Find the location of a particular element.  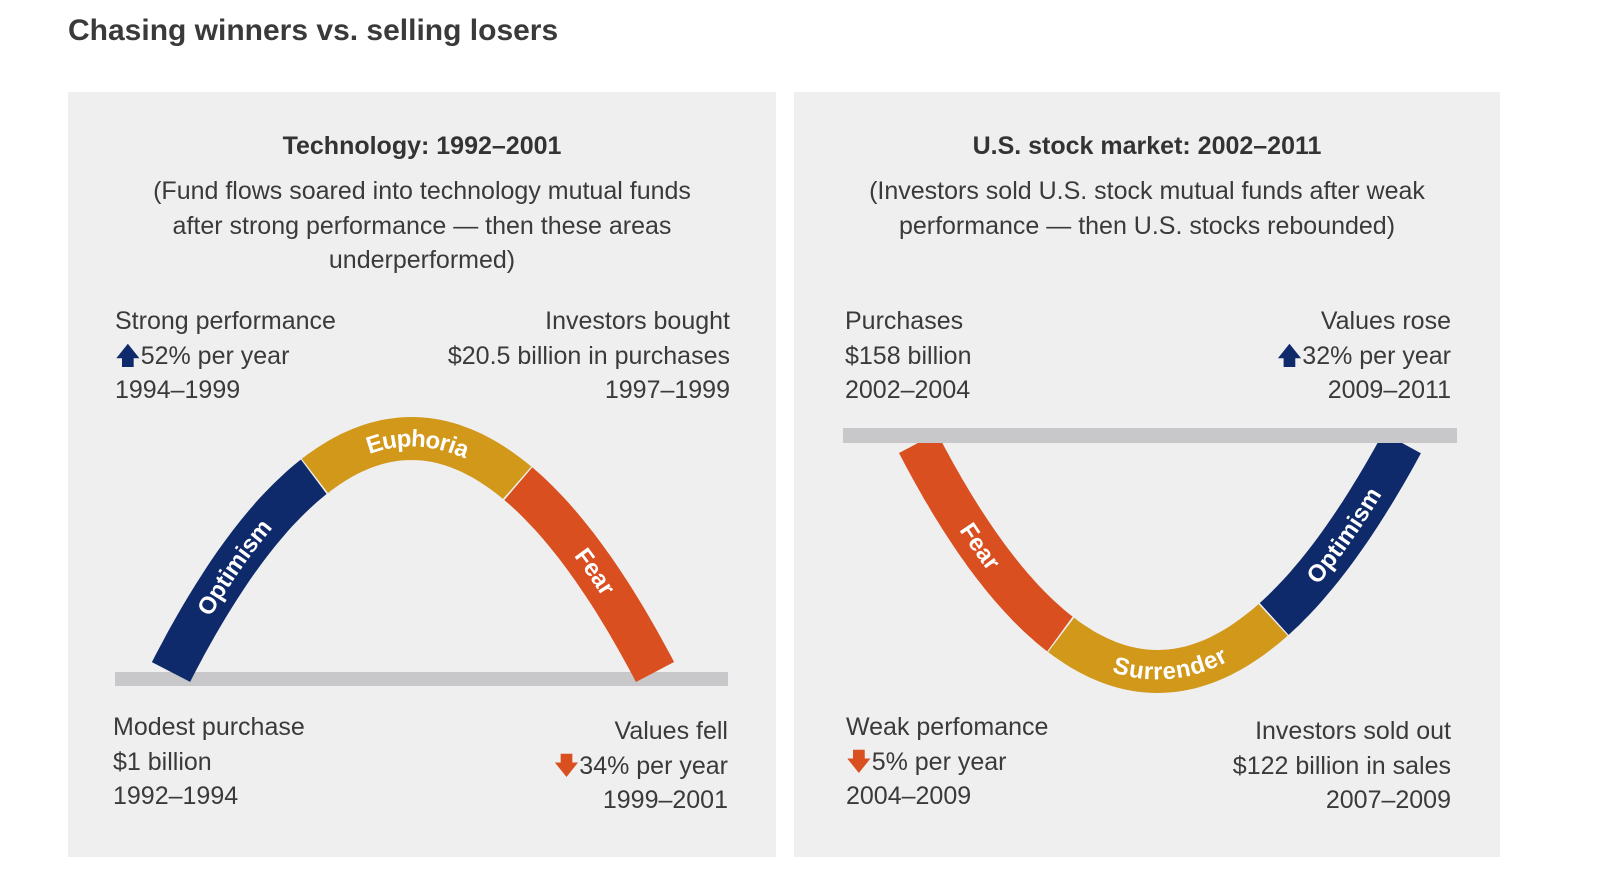

purchases-block: Purchases $158 billion 2002–2004 is located at coordinates (908, 356).